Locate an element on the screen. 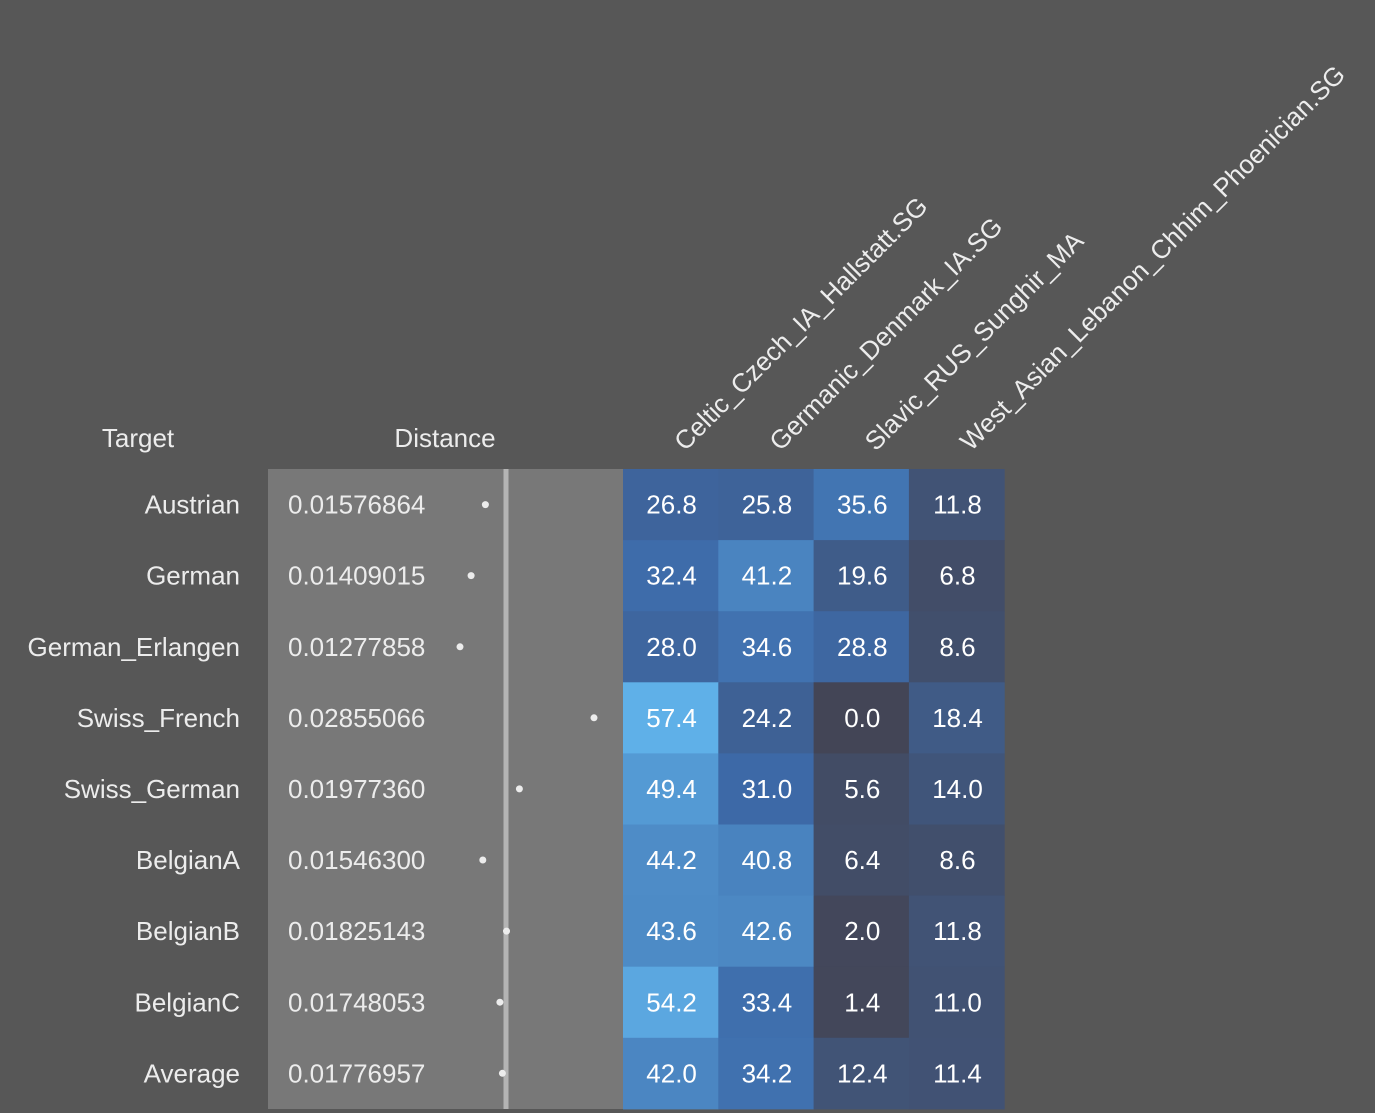 The image size is (1375, 1113). cell-value: 34.6 is located at coordinates (767, 647).